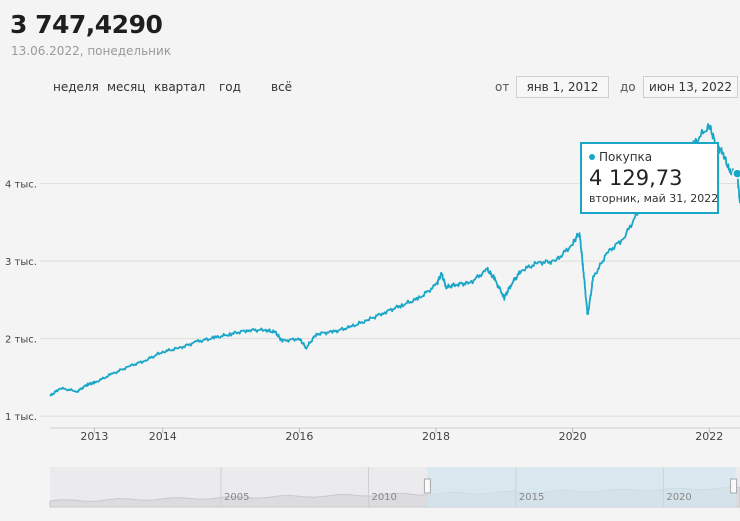 Image resolution: width=740 pixels, height=521 pixels. Describe the element at coordinates (592, 157) in the screenshot. I see `series-dot-icon` at that location.